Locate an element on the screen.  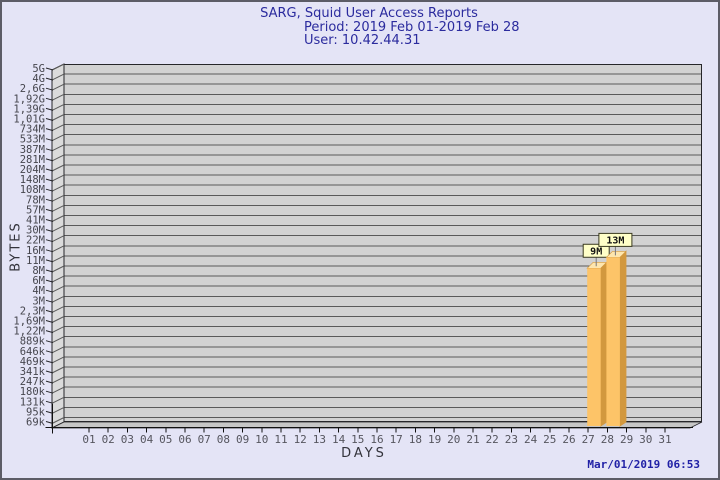
x-tick-label: 06 is located at coordinates (184, 439).